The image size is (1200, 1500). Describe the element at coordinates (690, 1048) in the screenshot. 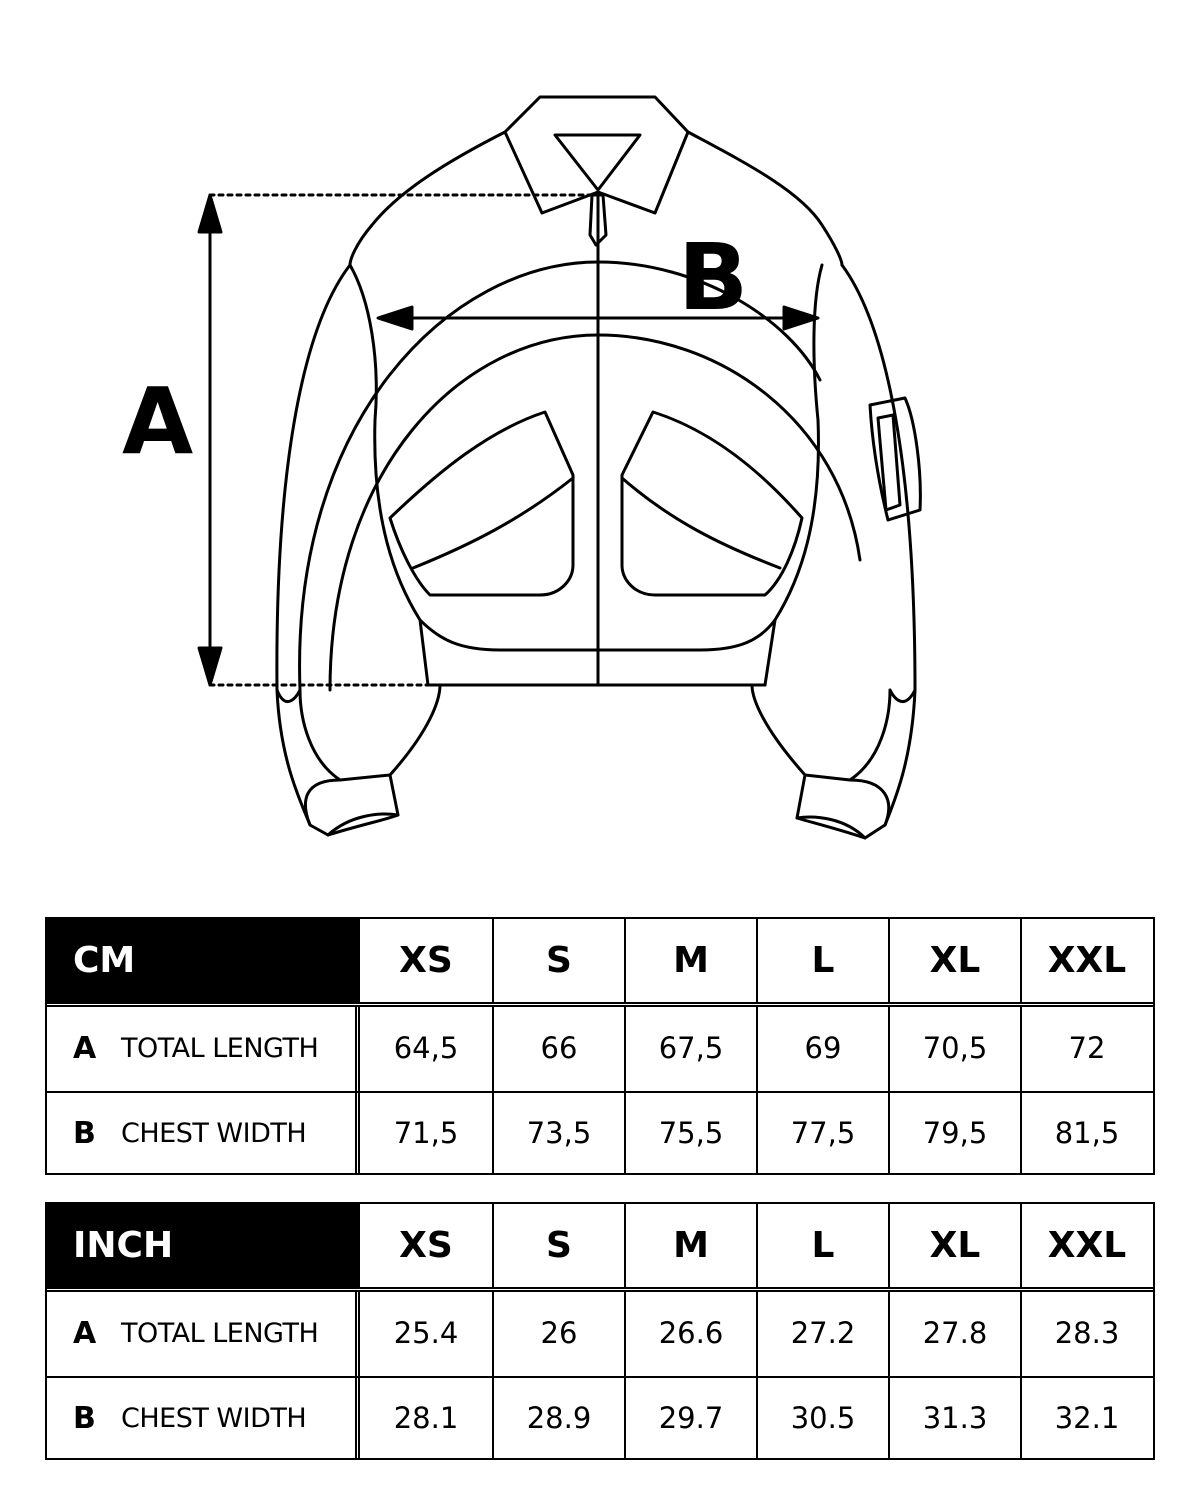

I see `table-cell: 67,5` at that location.